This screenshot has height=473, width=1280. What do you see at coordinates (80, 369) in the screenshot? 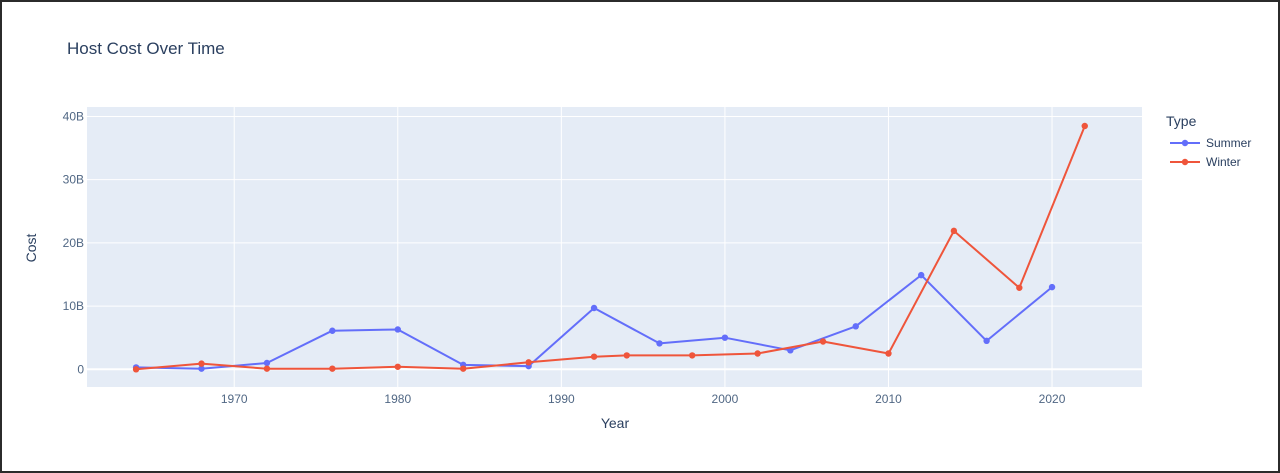
I see `y-tick-label: 0` at bounding box center [80, 369].